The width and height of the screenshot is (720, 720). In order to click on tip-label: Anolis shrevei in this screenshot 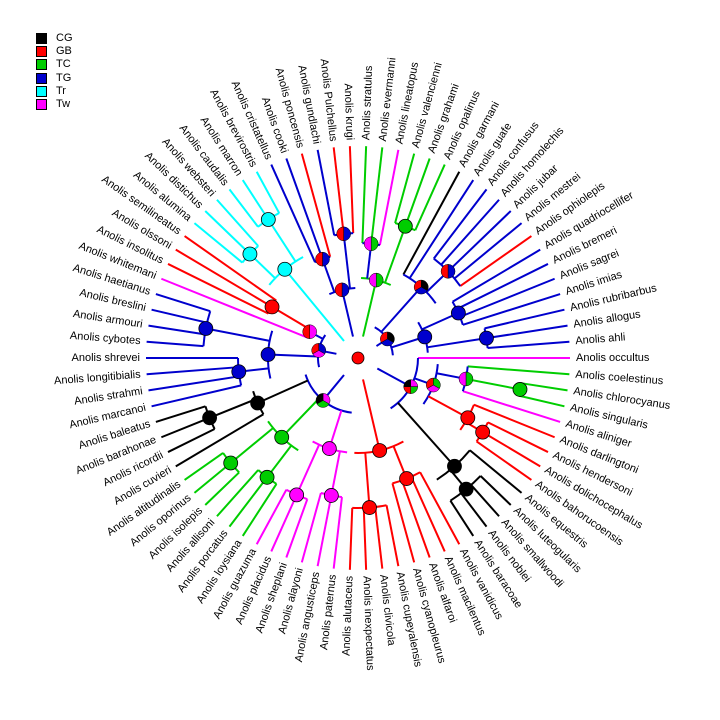, I will do `click(106, 358)`.